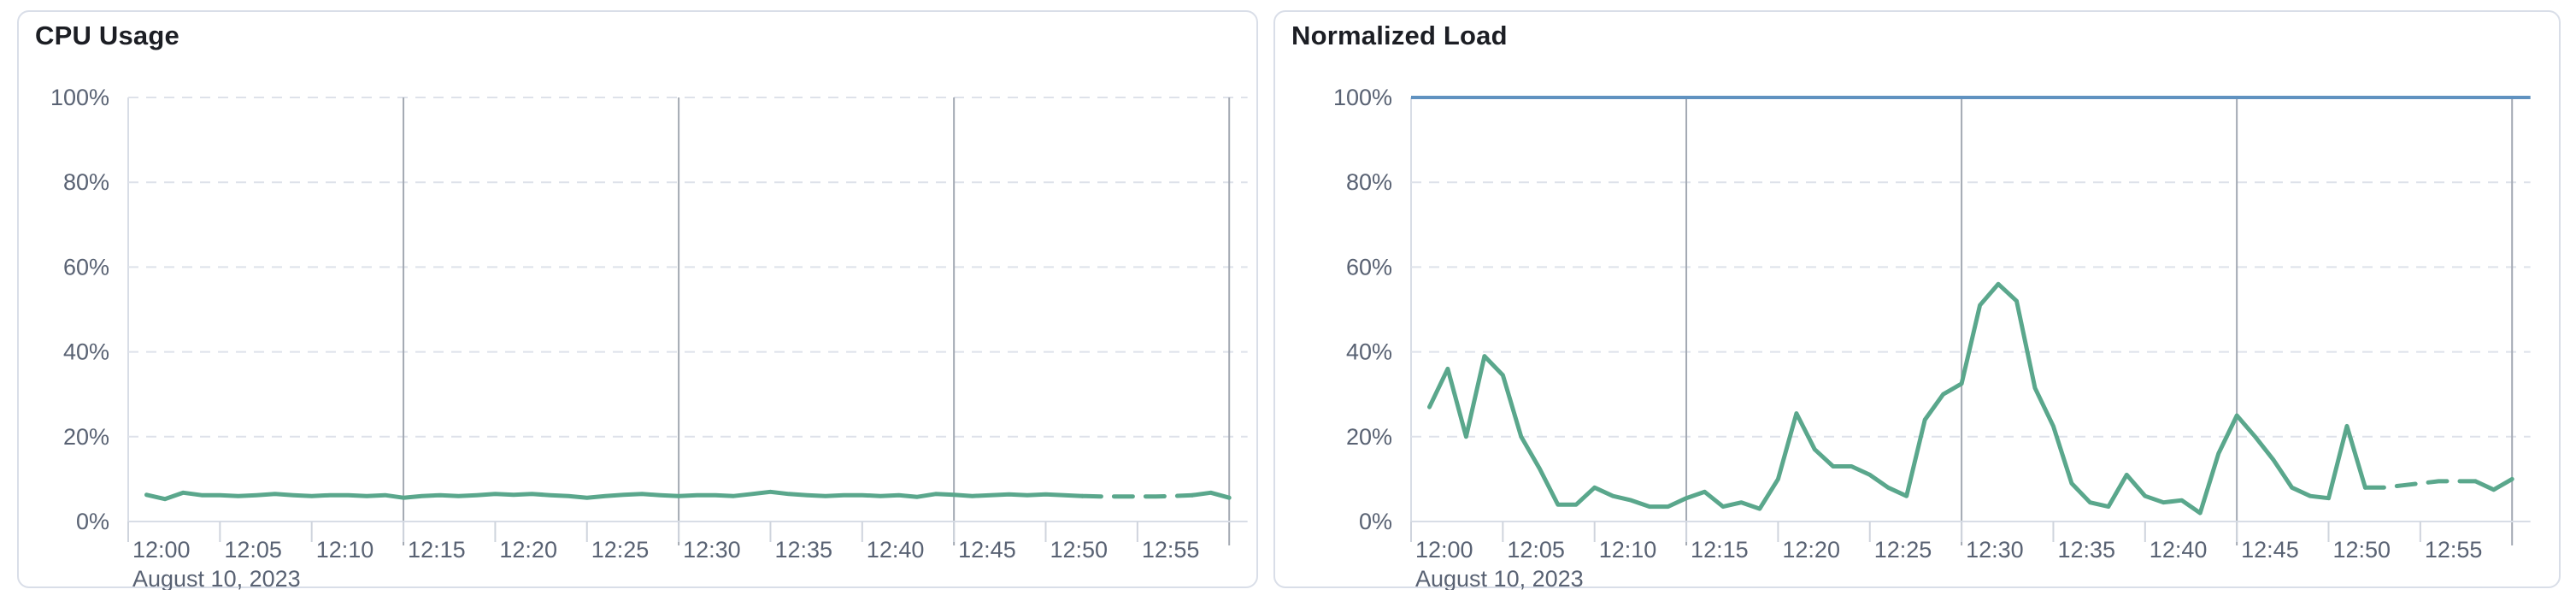 Image resolution: width=2576 pixels, height=607 pixels. What do you see at coordinates (1897, 398) in the screenshot?
I see `normalized-load-line` at bounding box center [1897, 398].